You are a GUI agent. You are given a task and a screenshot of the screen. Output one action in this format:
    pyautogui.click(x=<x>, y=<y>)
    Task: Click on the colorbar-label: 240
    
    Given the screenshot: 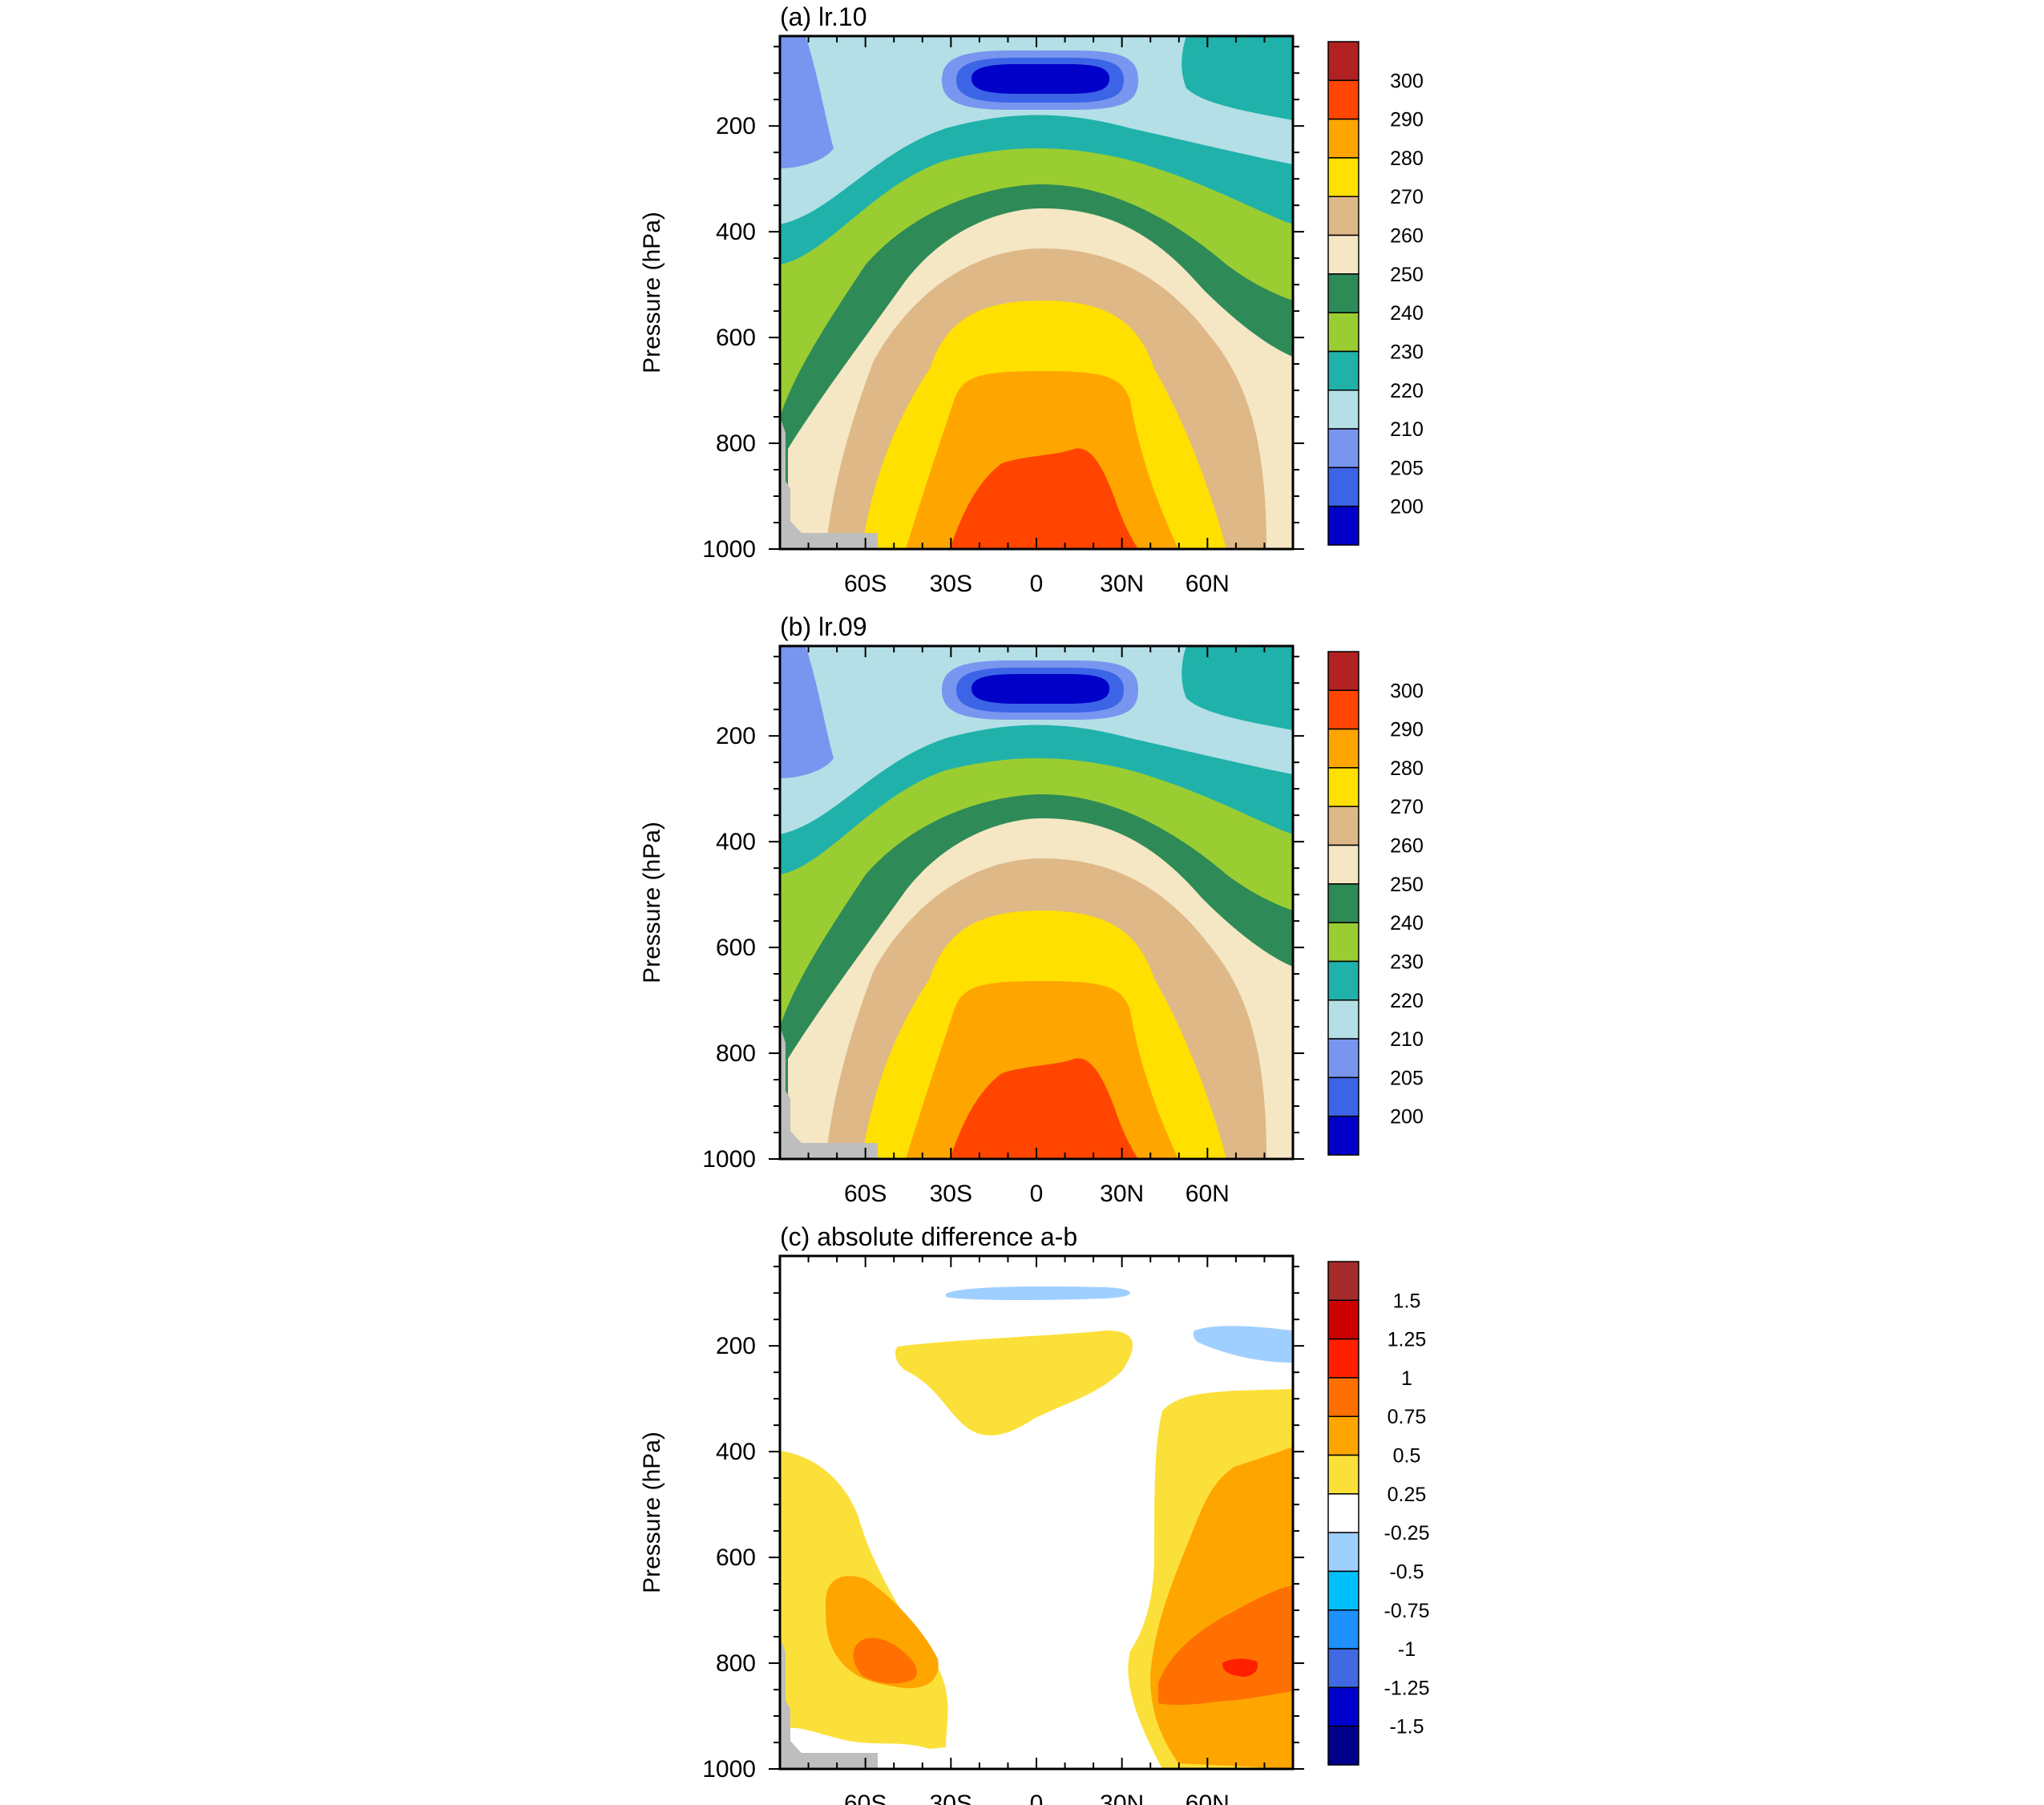 What is the action you would take?
    pyautogui.click(x=1407, y=923)
    